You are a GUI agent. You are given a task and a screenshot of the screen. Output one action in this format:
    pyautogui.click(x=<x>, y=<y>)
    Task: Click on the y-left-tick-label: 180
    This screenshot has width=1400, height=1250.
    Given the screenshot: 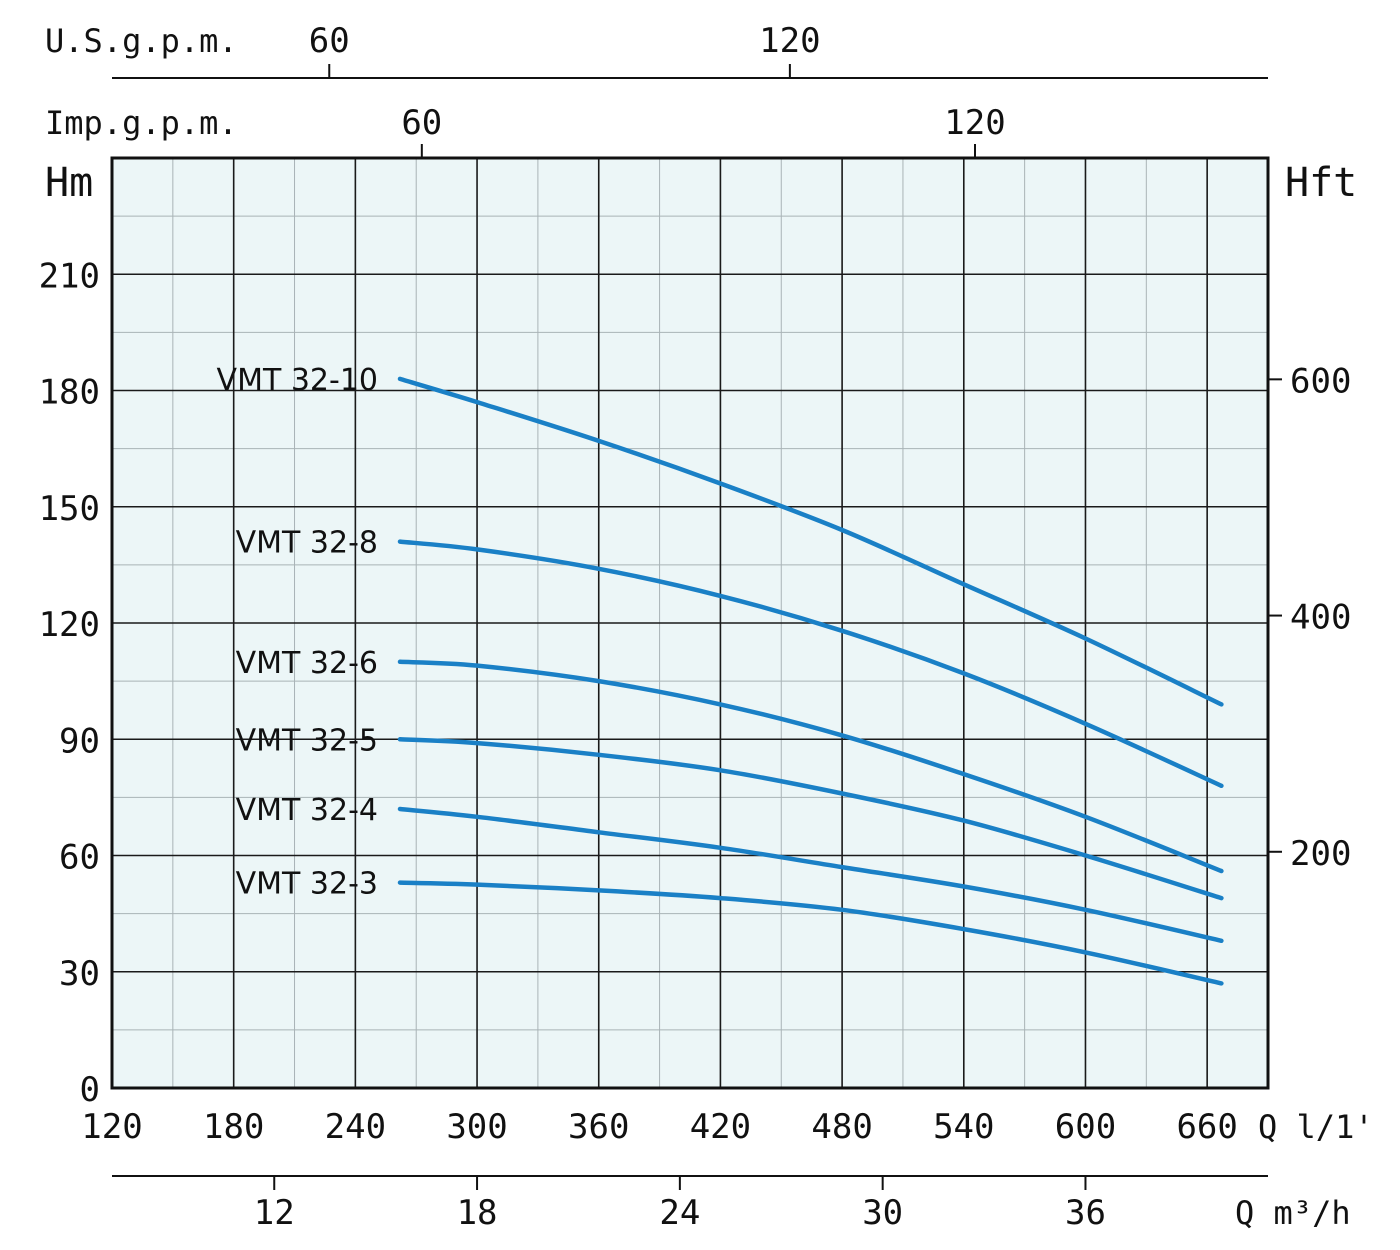 What is the action you would take?
    pyautogui.click(x=69, y=393)
    